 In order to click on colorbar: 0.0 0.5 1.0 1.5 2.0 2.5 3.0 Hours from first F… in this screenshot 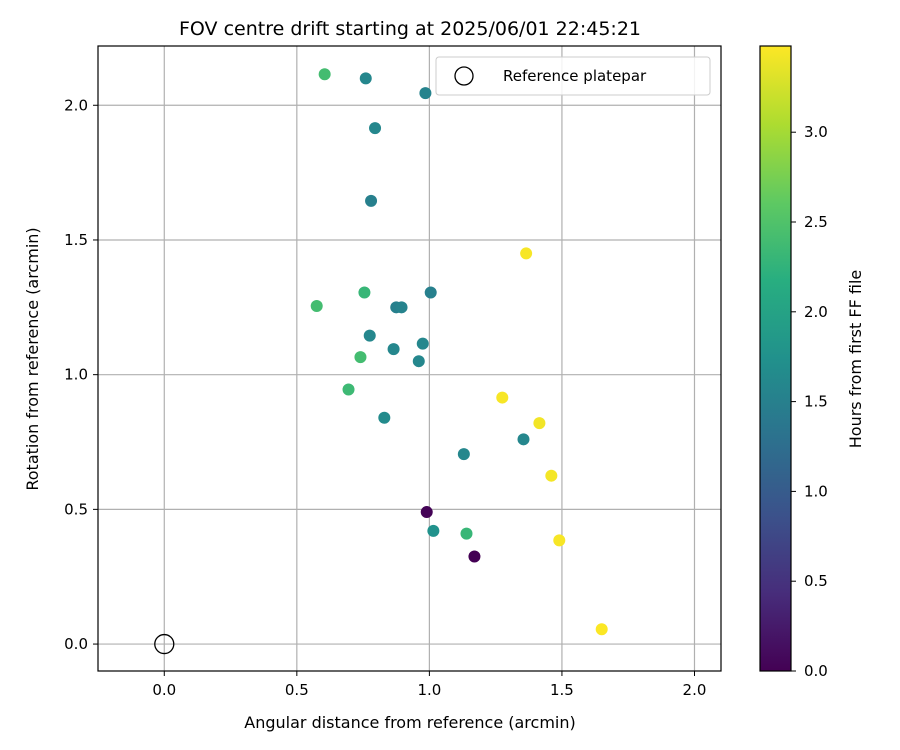, I will do `click(812, 362)`.